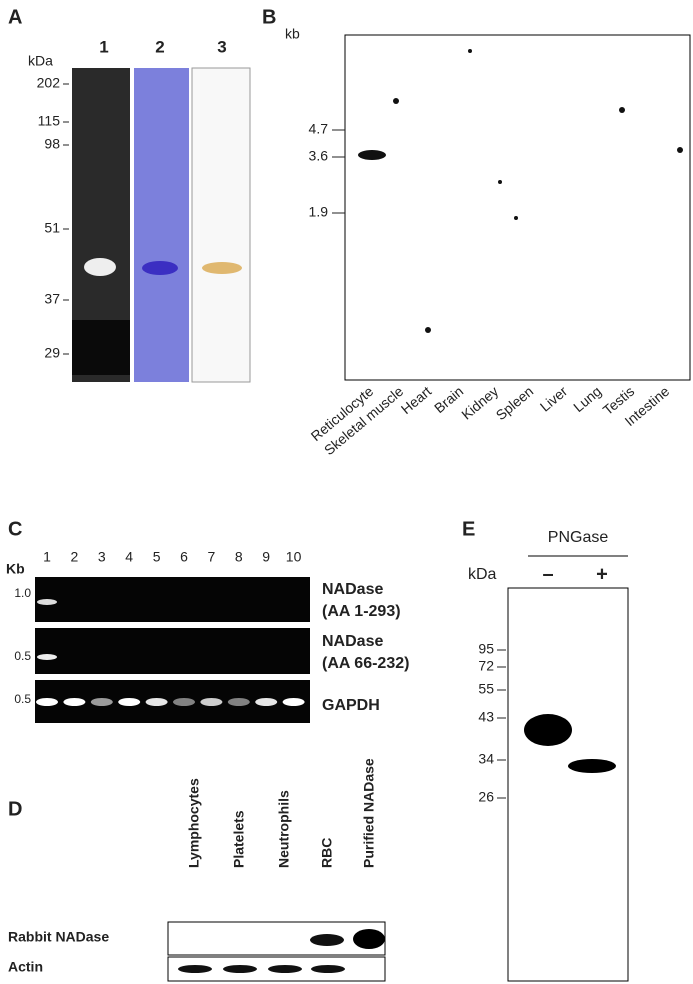  Describe the element at coordinates (269, 17) in the screenshot. I see `panel-label: B` at that location.